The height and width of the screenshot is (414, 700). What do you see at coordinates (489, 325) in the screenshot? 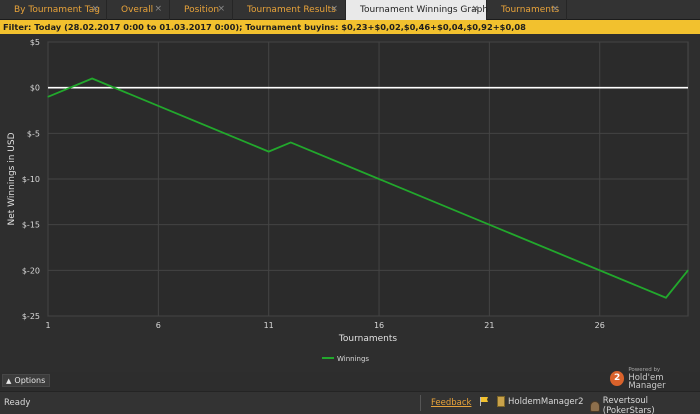
I see `x-tick-label: 21` at bounding box center [489, 325].